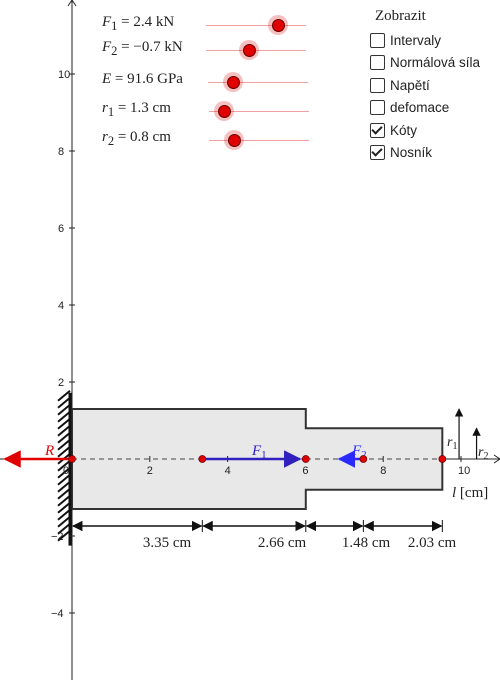  What do you see at coordinates (383, 471) in the screenshot?
I see `x-tick-label: 8` at bounding box center [383, 471].